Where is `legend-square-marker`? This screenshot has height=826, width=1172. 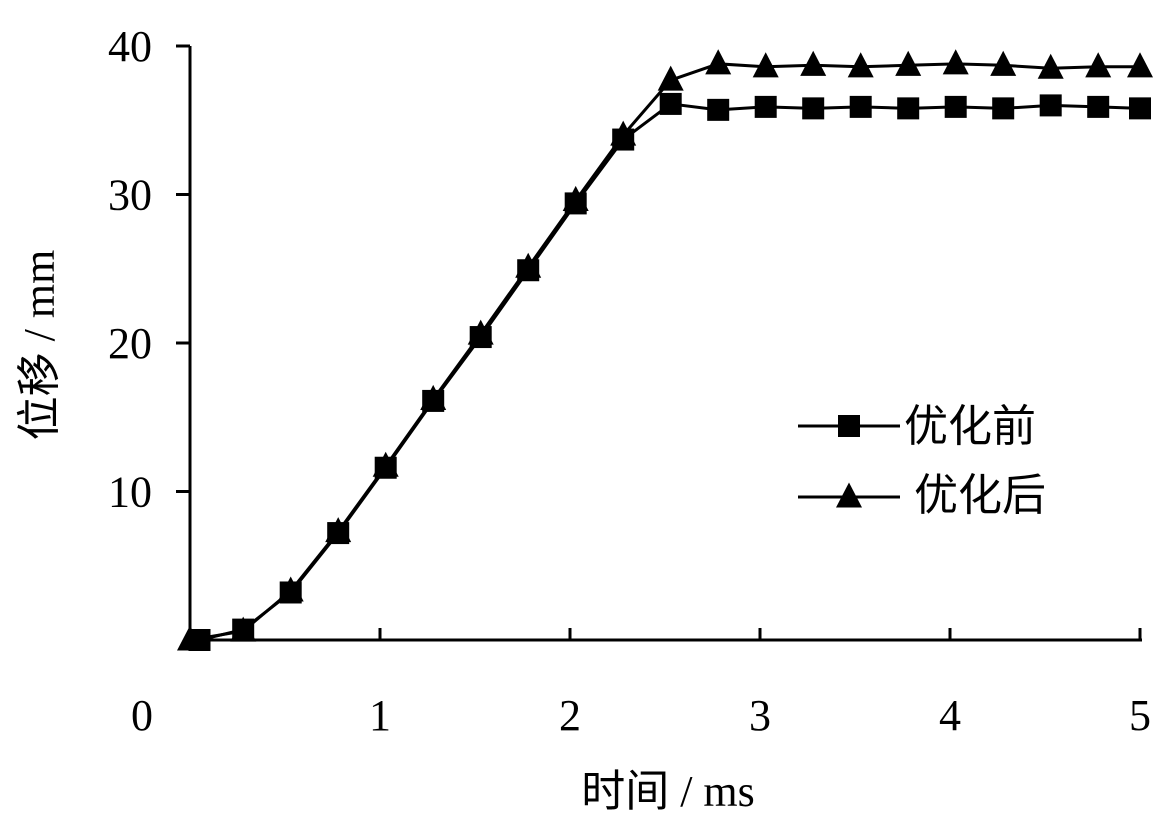 legend-square-marker is located at coordinates (849, 426).